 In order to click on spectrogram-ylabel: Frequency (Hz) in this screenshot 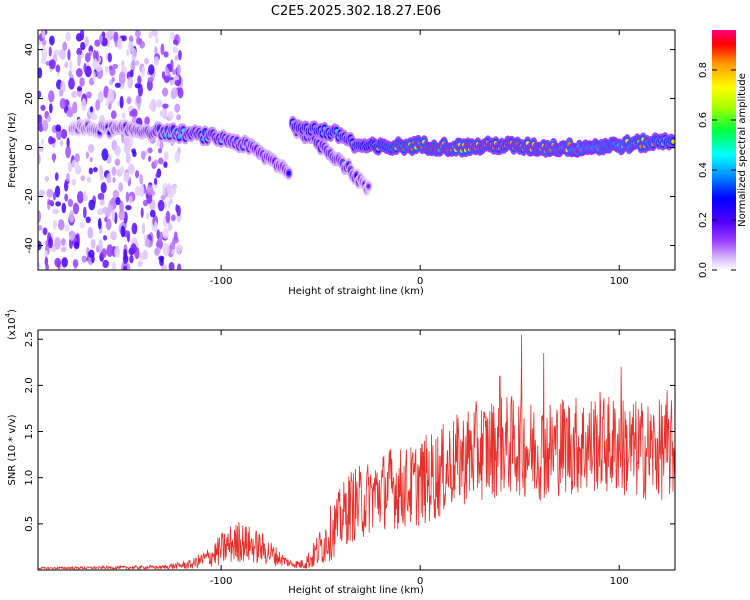, I will do `click(12, 150)`.